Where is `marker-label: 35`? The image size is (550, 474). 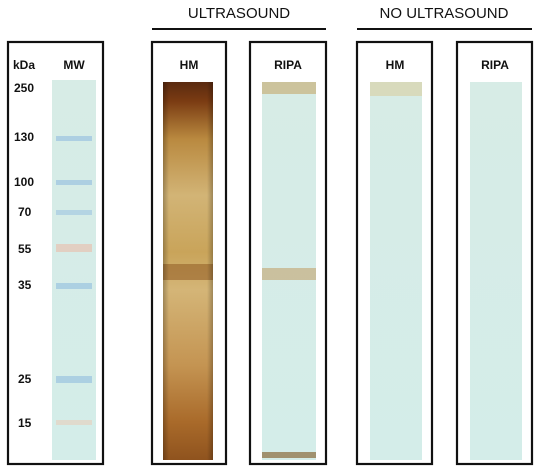
marker-label: 35 is located at coordinates (25, 285).